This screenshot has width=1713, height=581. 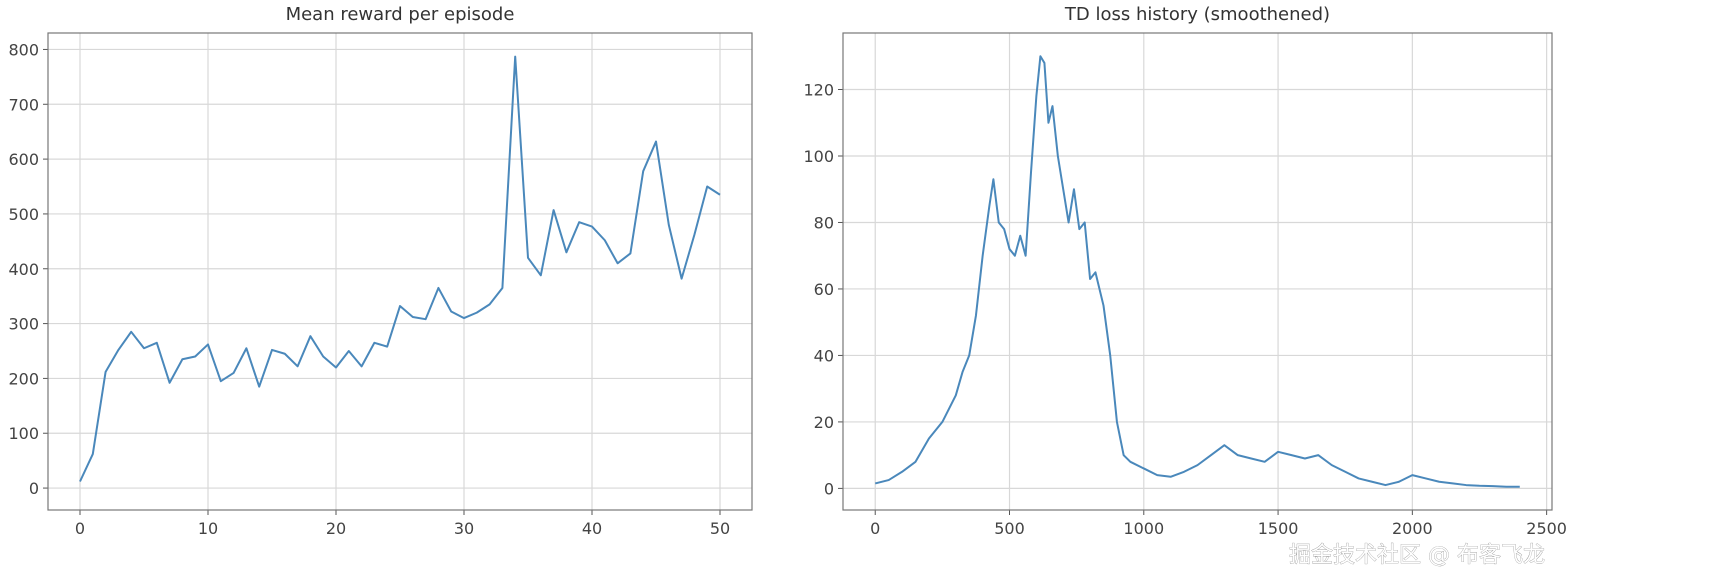 I want to click on y-tick-label: 20, so click(x=824, y=422).